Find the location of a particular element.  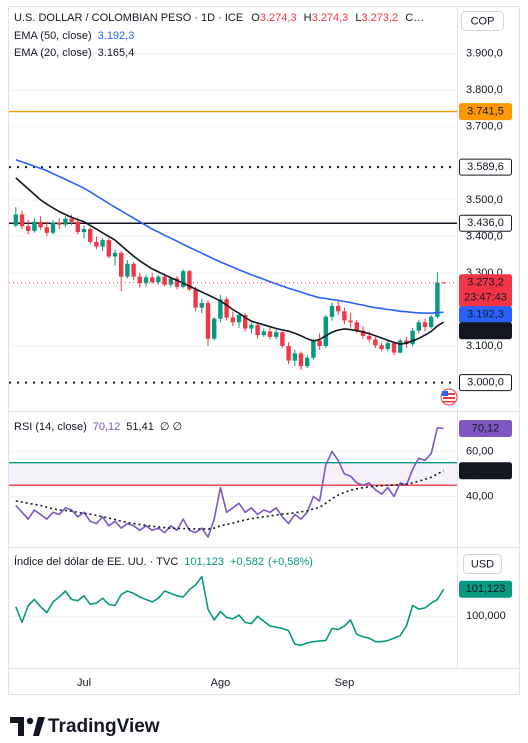

y-tick-label: 3.400,0 is located at coordinates (484, 236).